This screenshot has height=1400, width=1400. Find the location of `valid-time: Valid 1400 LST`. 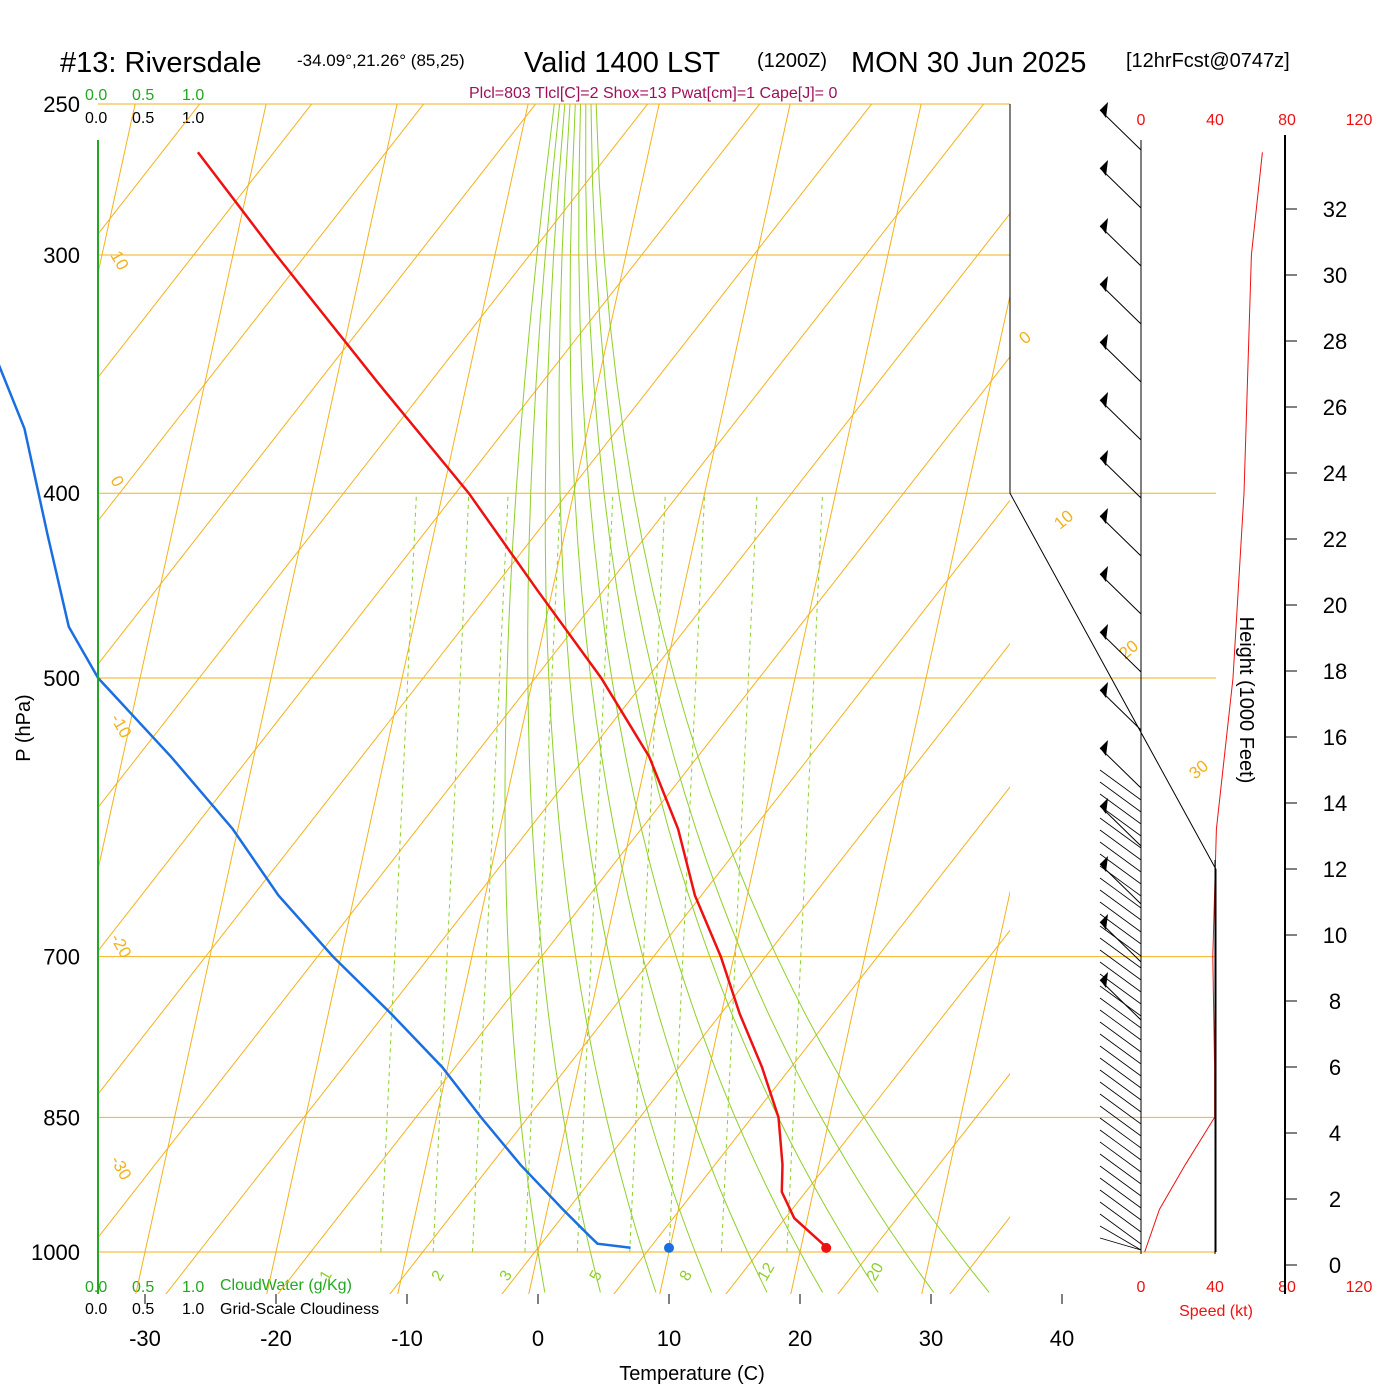

valid-time: Valid 1400 LST is located at coordinates (622, 63).